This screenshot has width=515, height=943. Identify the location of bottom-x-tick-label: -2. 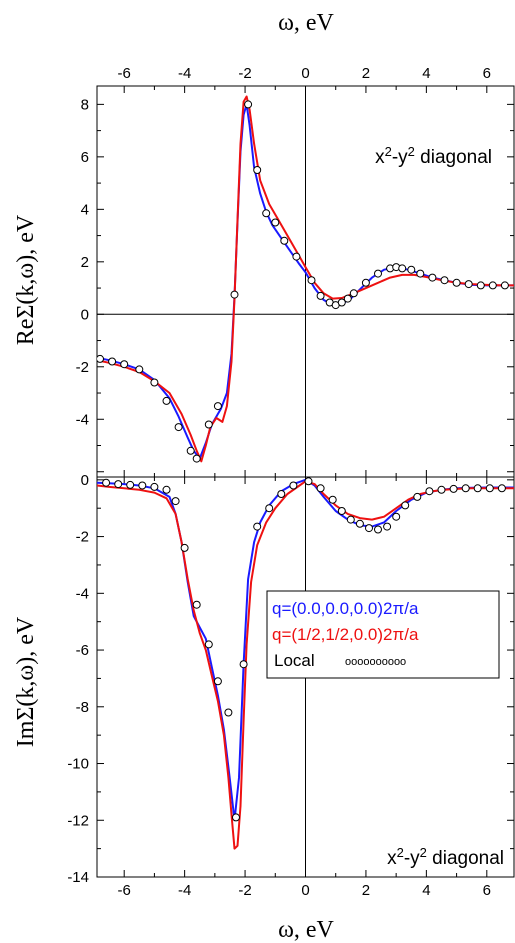
(244, 890).